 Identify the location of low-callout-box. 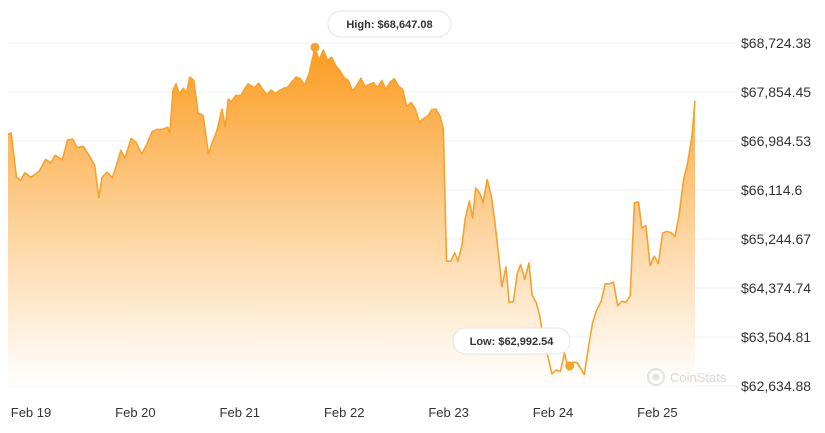
(511, 341).